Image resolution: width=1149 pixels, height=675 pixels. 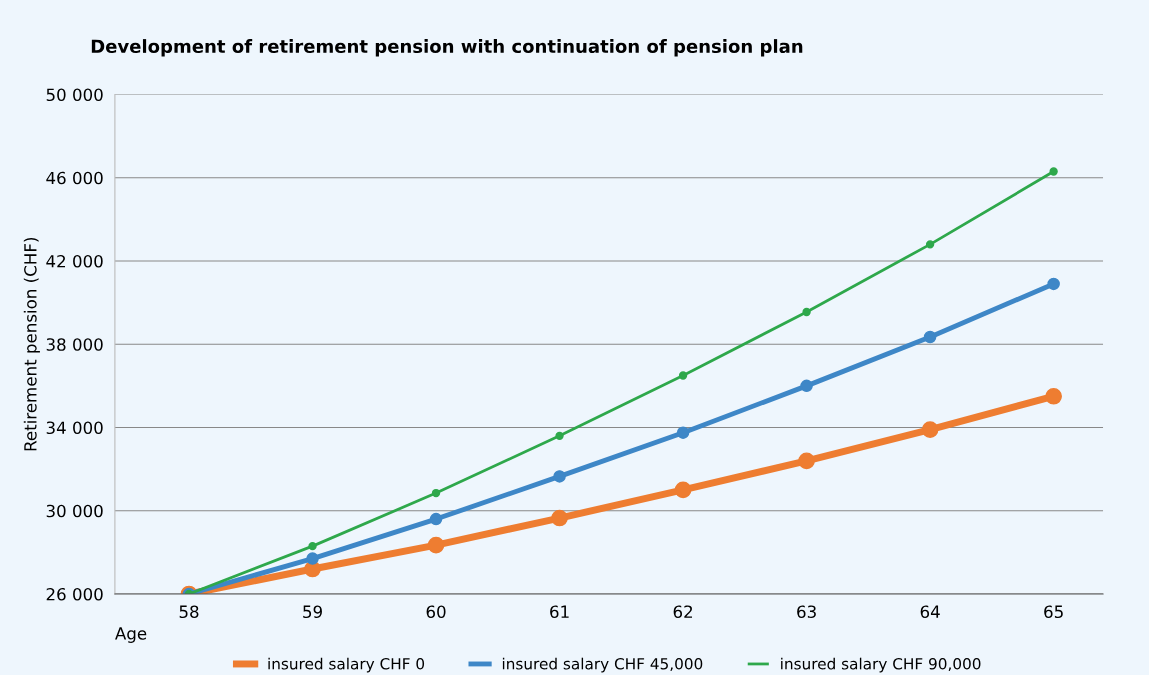 I want to click on legend-label: insured salary CHF 90,000, so click(x=881, y=665).